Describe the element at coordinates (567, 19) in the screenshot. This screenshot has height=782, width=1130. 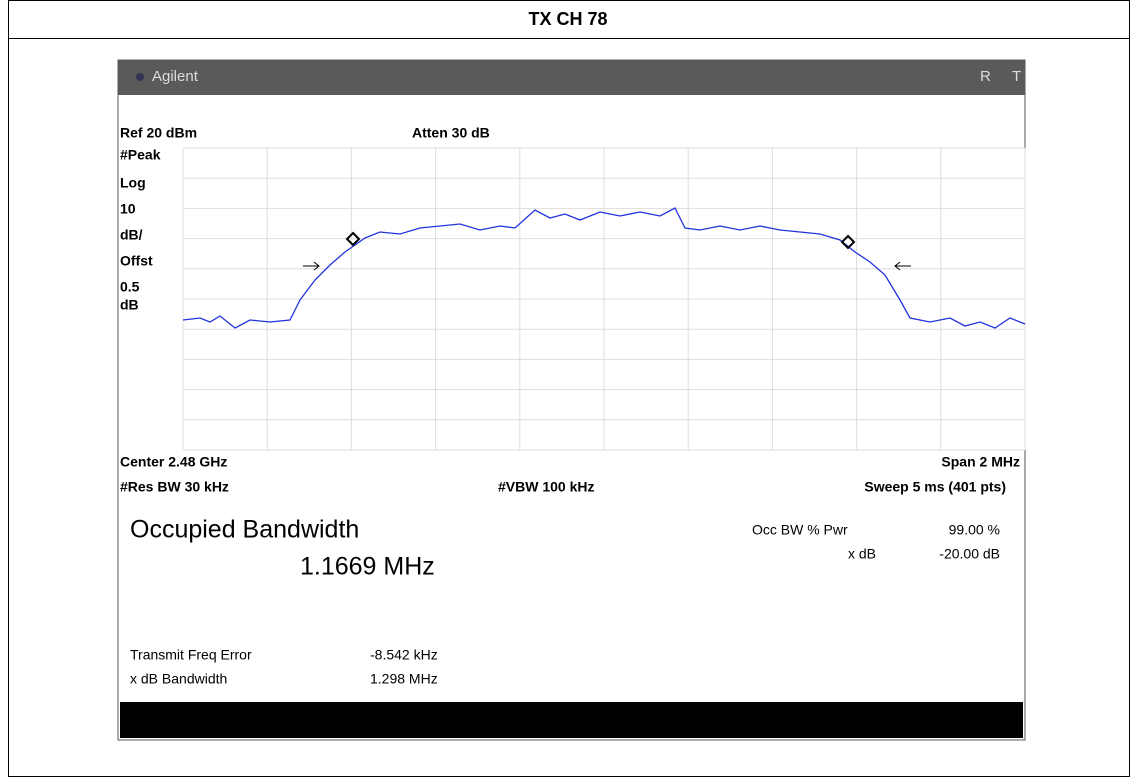
I see `title: TX CH 78` at that location.